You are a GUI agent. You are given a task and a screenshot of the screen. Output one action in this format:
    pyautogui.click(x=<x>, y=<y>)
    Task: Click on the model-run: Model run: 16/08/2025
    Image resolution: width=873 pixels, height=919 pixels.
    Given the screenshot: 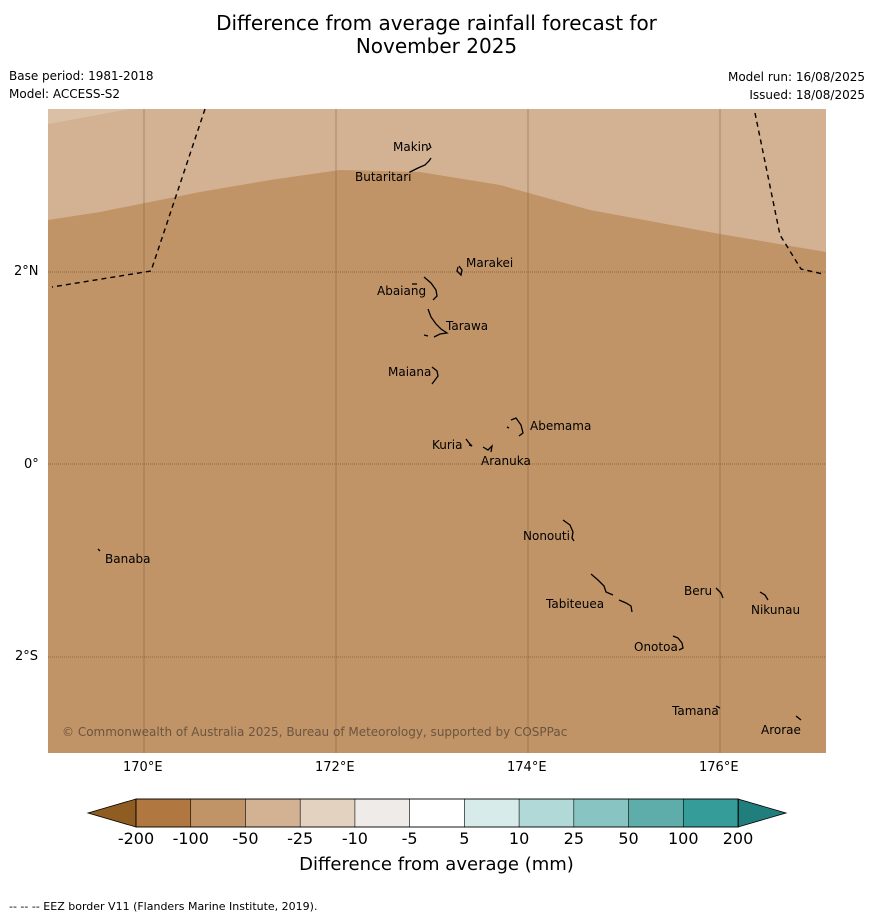 What is the action you would take?
    pyautogui.click(x=796, y=77)
    